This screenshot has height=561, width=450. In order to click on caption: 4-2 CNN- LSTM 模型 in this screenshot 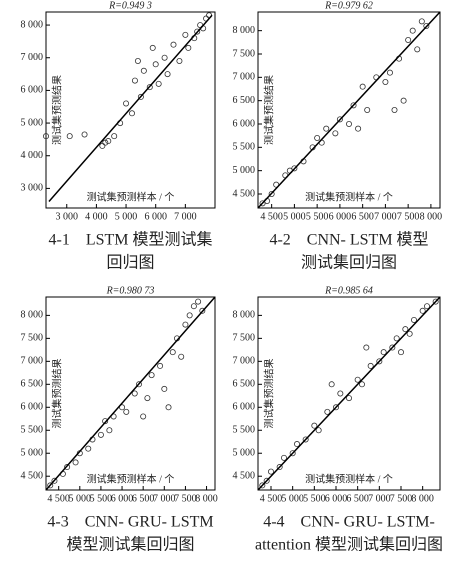, I will do `click(348, 240)`.